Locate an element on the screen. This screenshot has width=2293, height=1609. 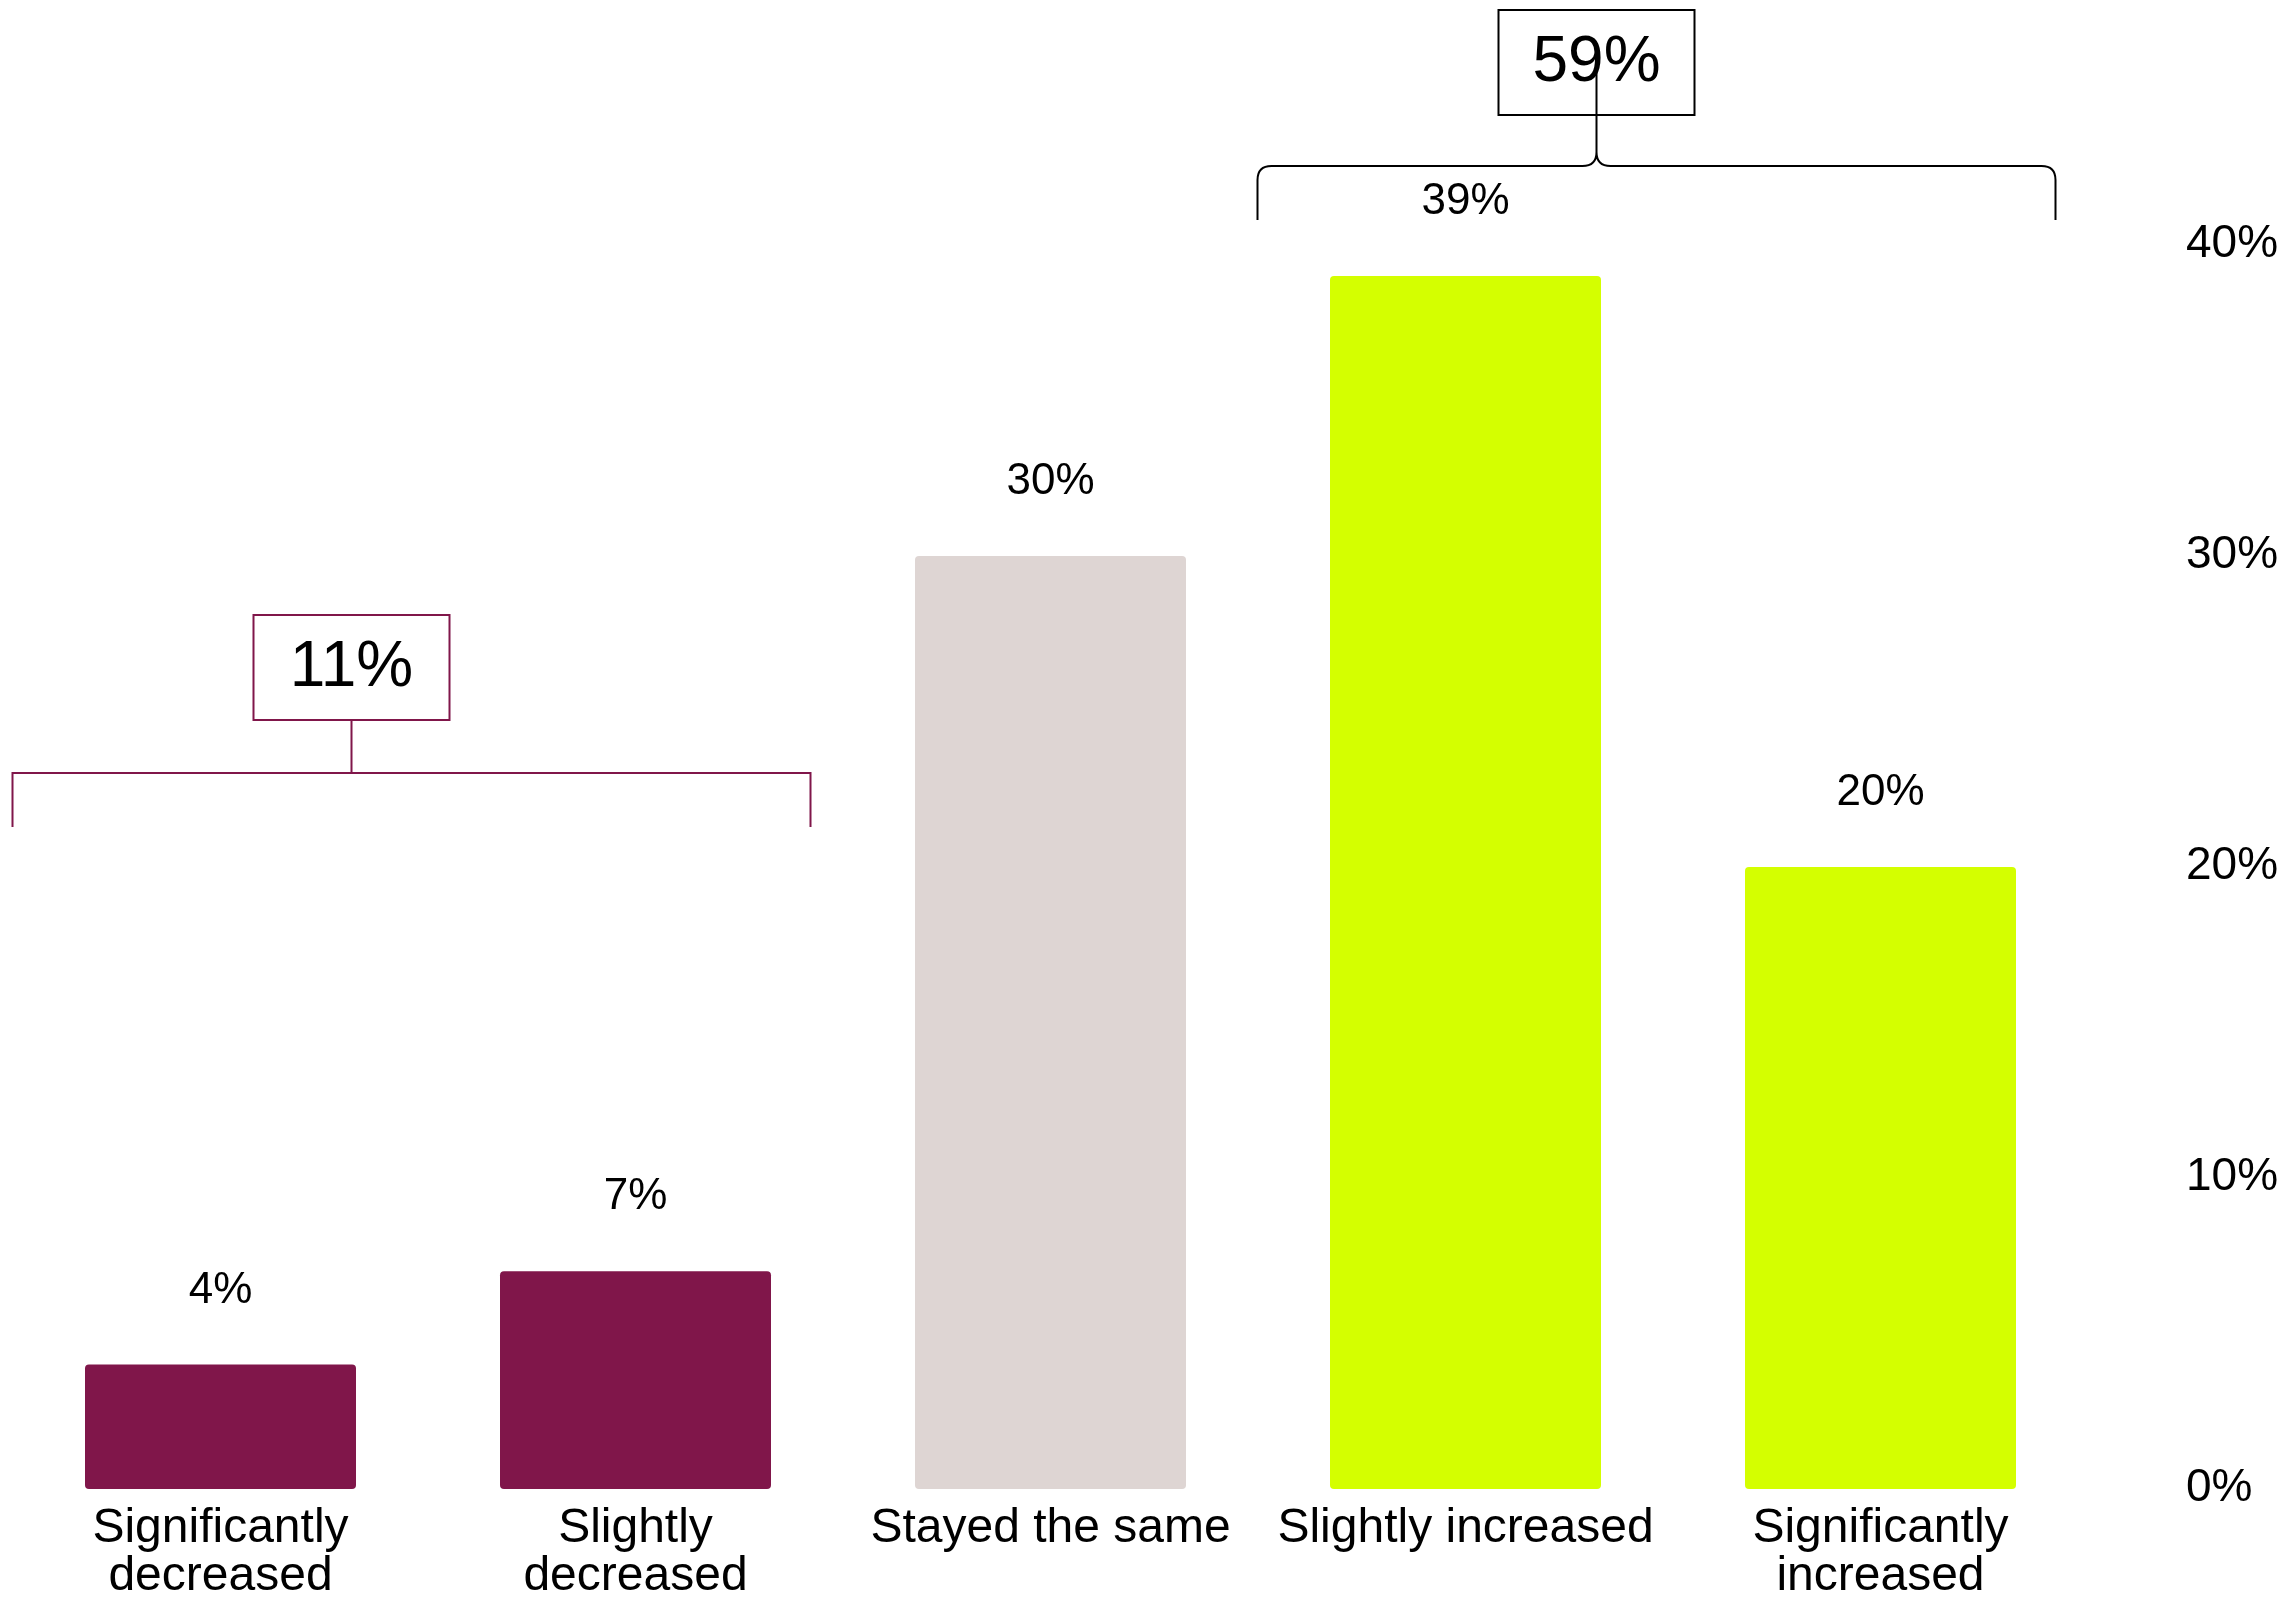
x-tick-label: Slightly decreased is located at coordinates (635, 1549).